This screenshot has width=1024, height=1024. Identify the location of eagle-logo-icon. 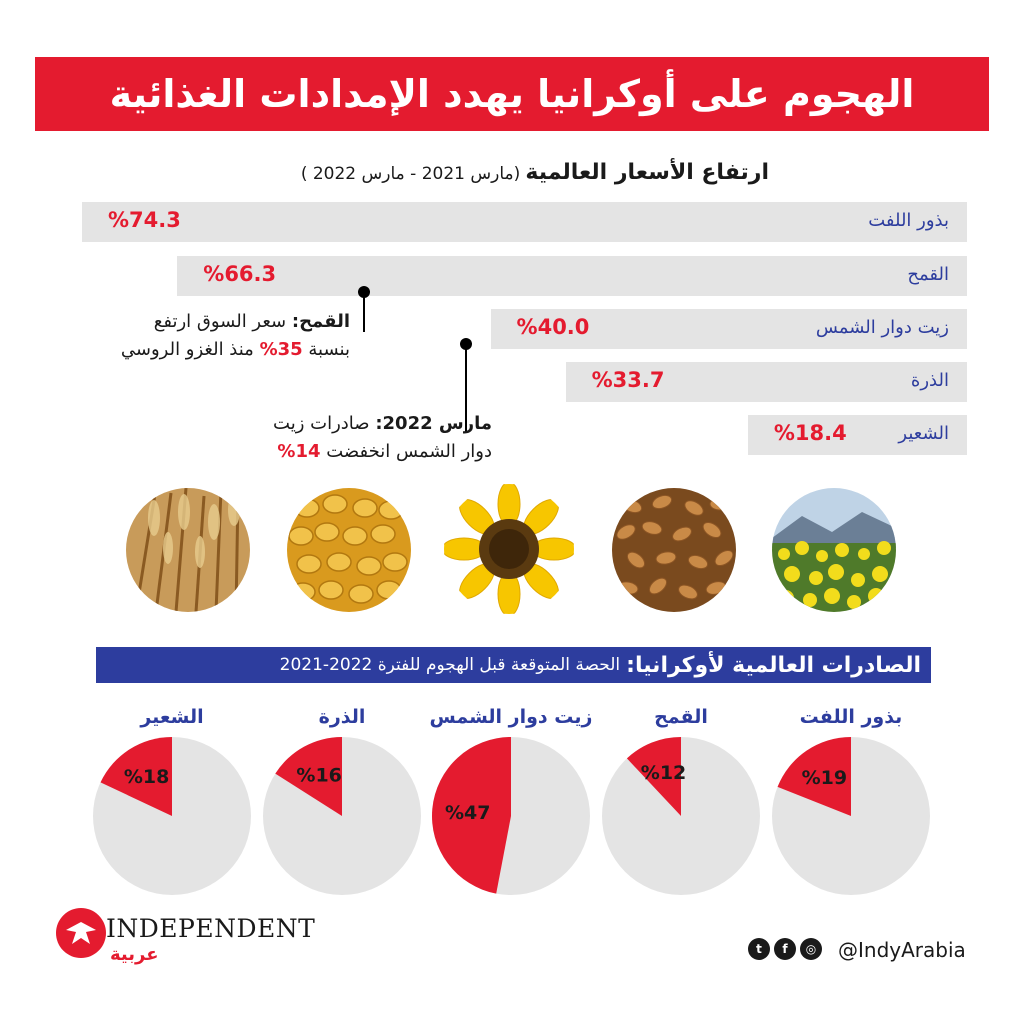
(81, 933).